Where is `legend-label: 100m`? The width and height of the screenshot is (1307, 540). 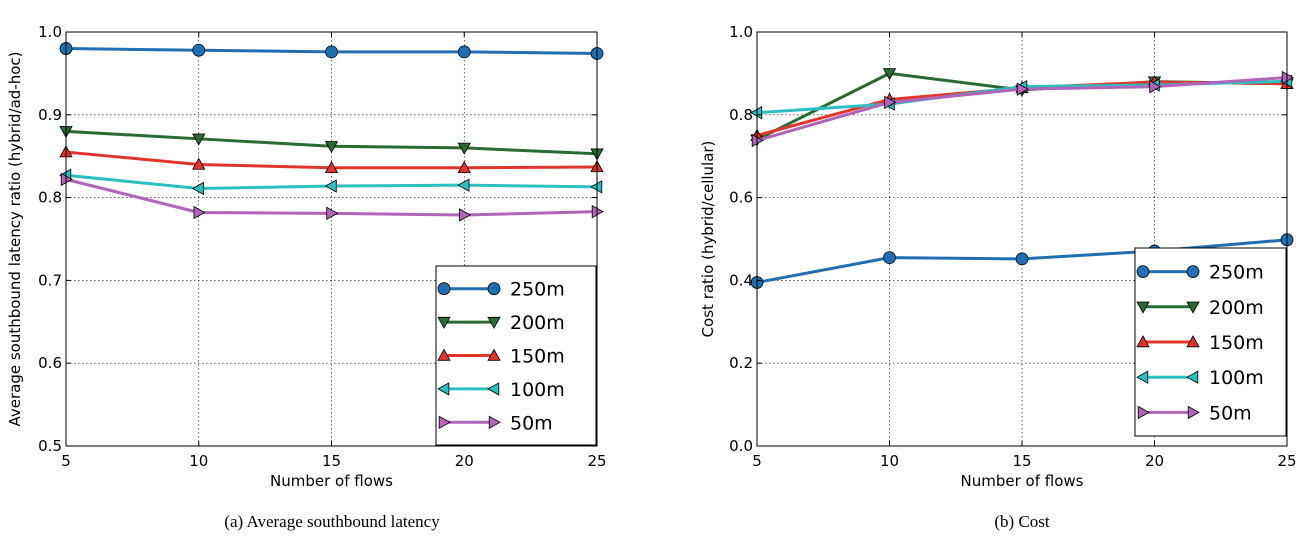 legend-label: 100m is located at coordinates (1236, 378).